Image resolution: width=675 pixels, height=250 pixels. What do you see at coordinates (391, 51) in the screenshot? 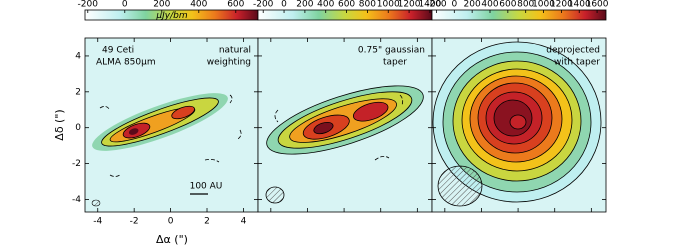
I see `annotation: 0.75" gaussian` at bounding box center [391, 51].